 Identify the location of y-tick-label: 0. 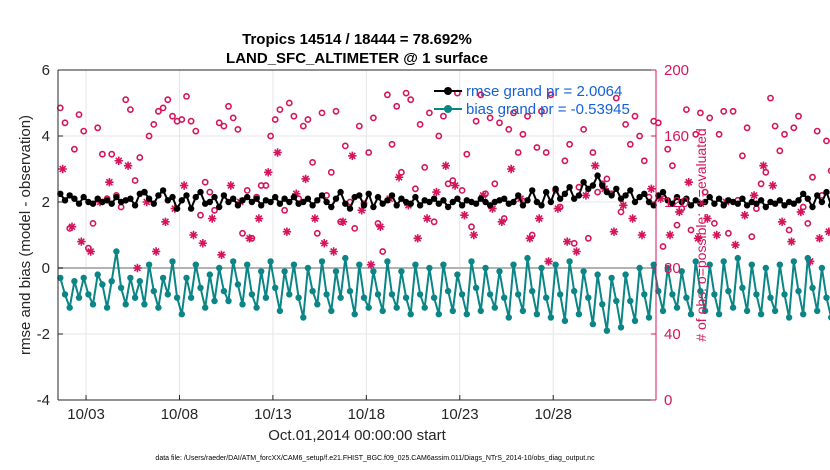
(46, 268).